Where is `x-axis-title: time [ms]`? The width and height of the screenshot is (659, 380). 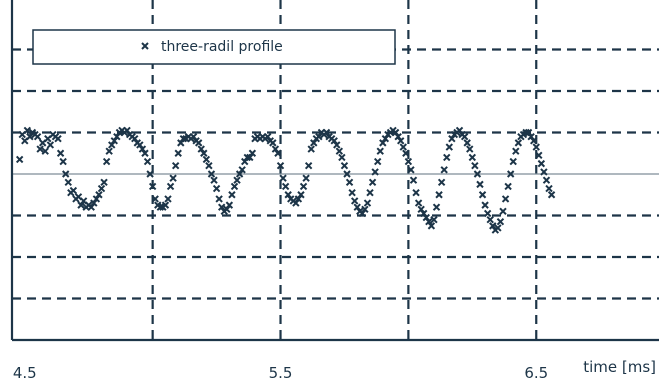
x-axis-title: time [ms] is located at coordinates (619, 367).